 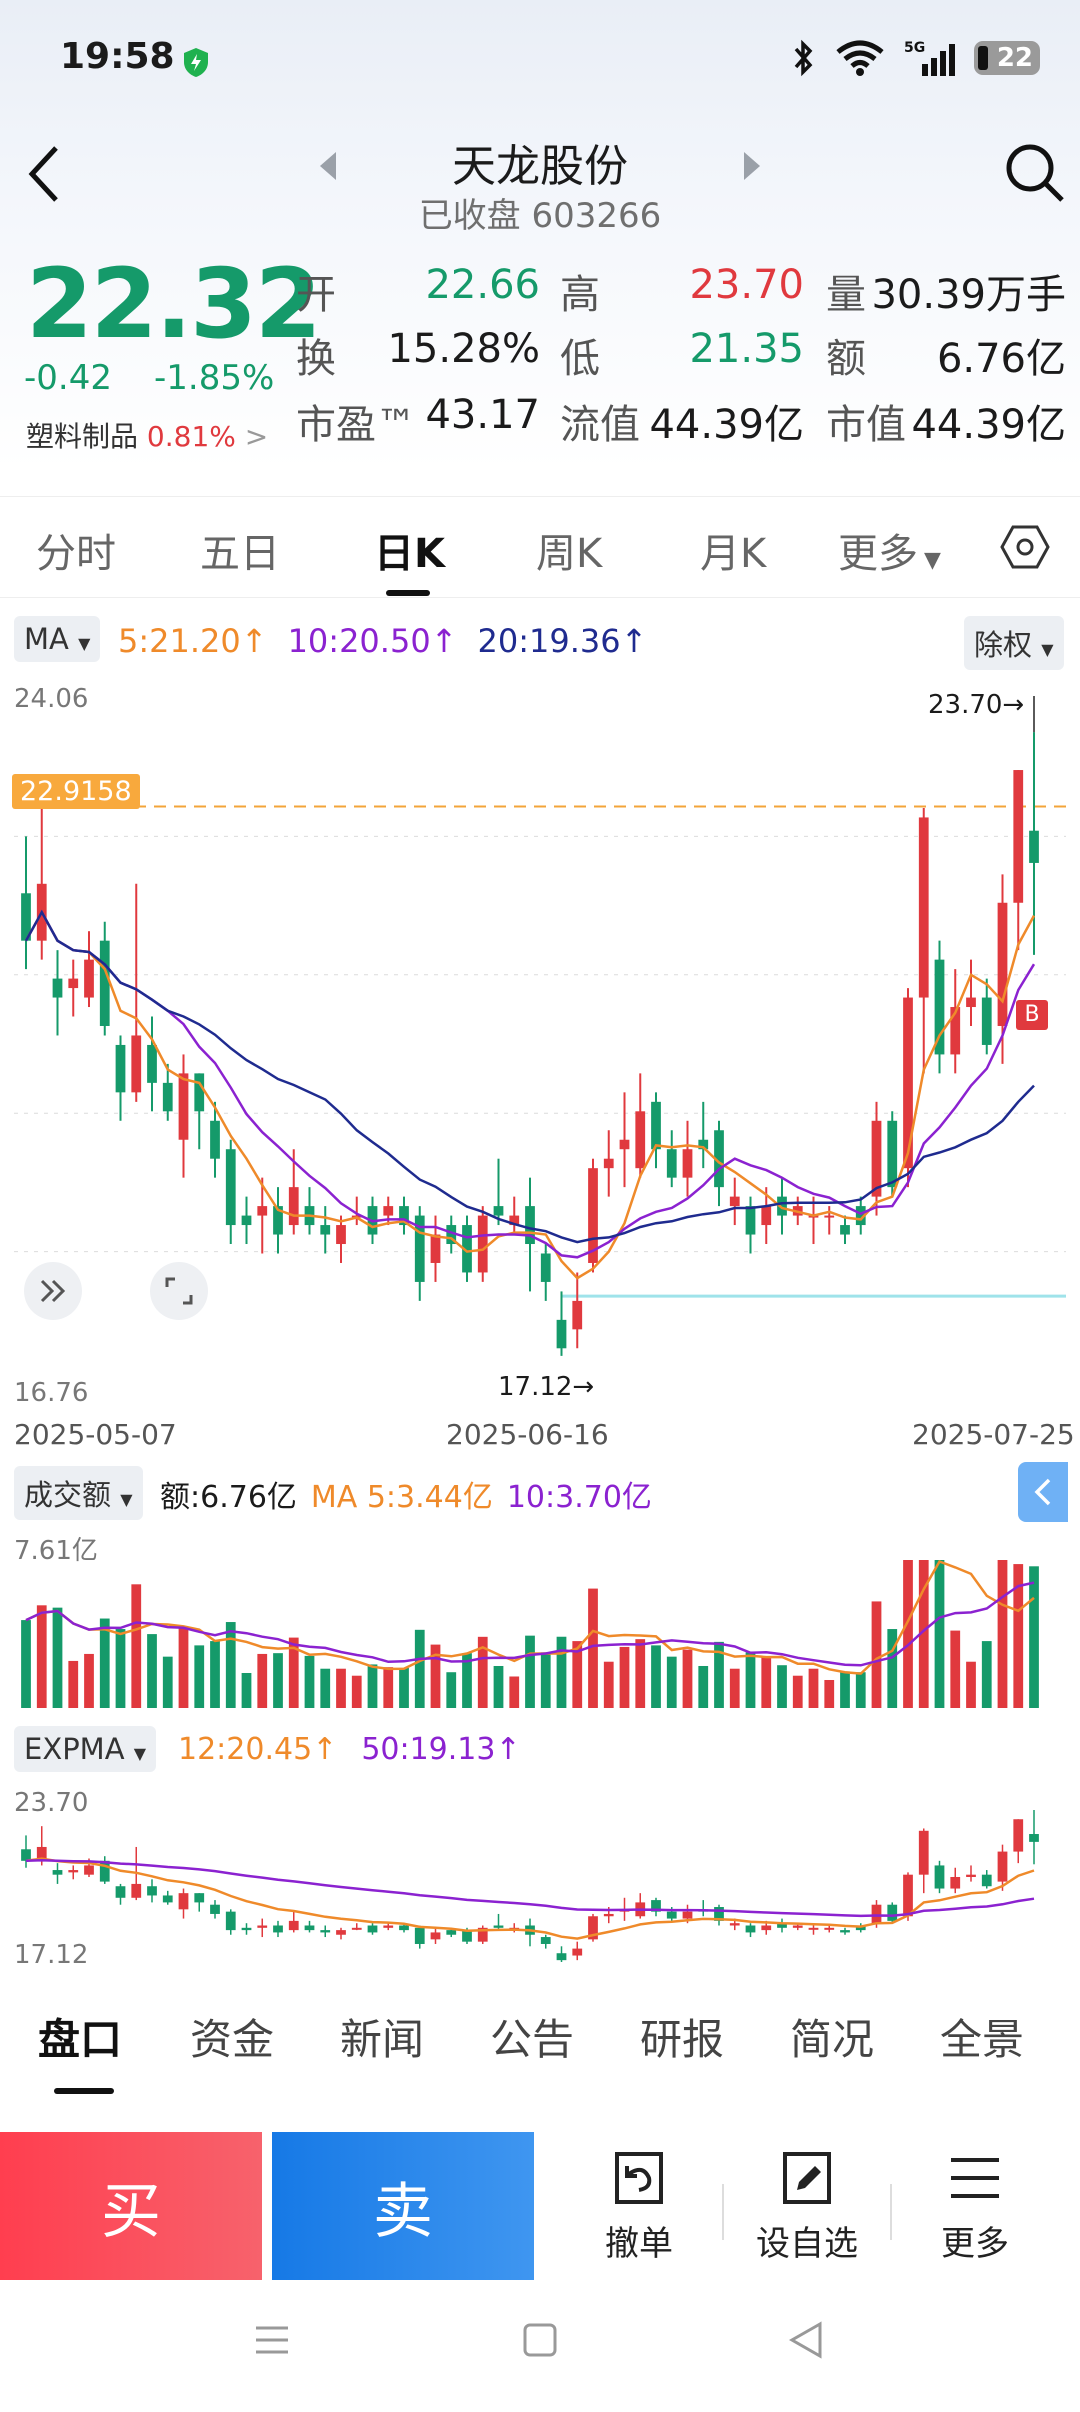 What do you see at coordinates (76, 554) in the screenshot?
I see `tab-fenshi: 分时` at bounding box center [76, 554].